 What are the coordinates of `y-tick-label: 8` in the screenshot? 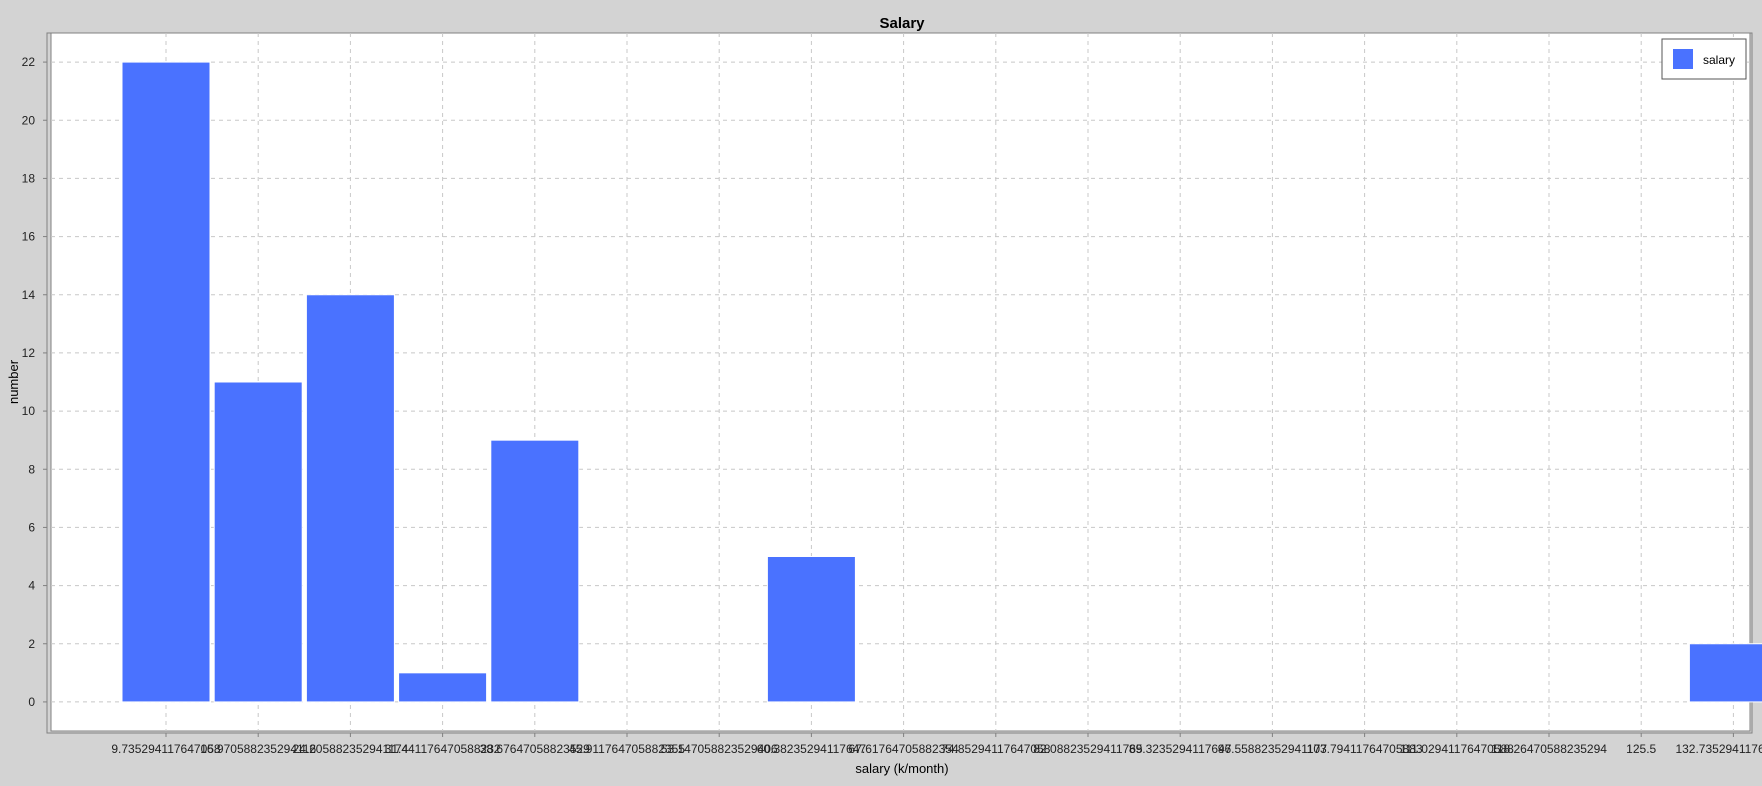 It's located at (31, 469).